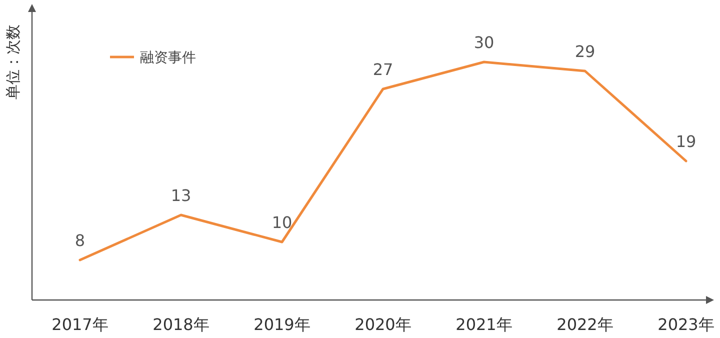 The width and height of the screenshot is (720, 338). What do you see at coordinates (484, 42) in the screenshot?
I see `data-label: 30` at bounding box center [484, 42].